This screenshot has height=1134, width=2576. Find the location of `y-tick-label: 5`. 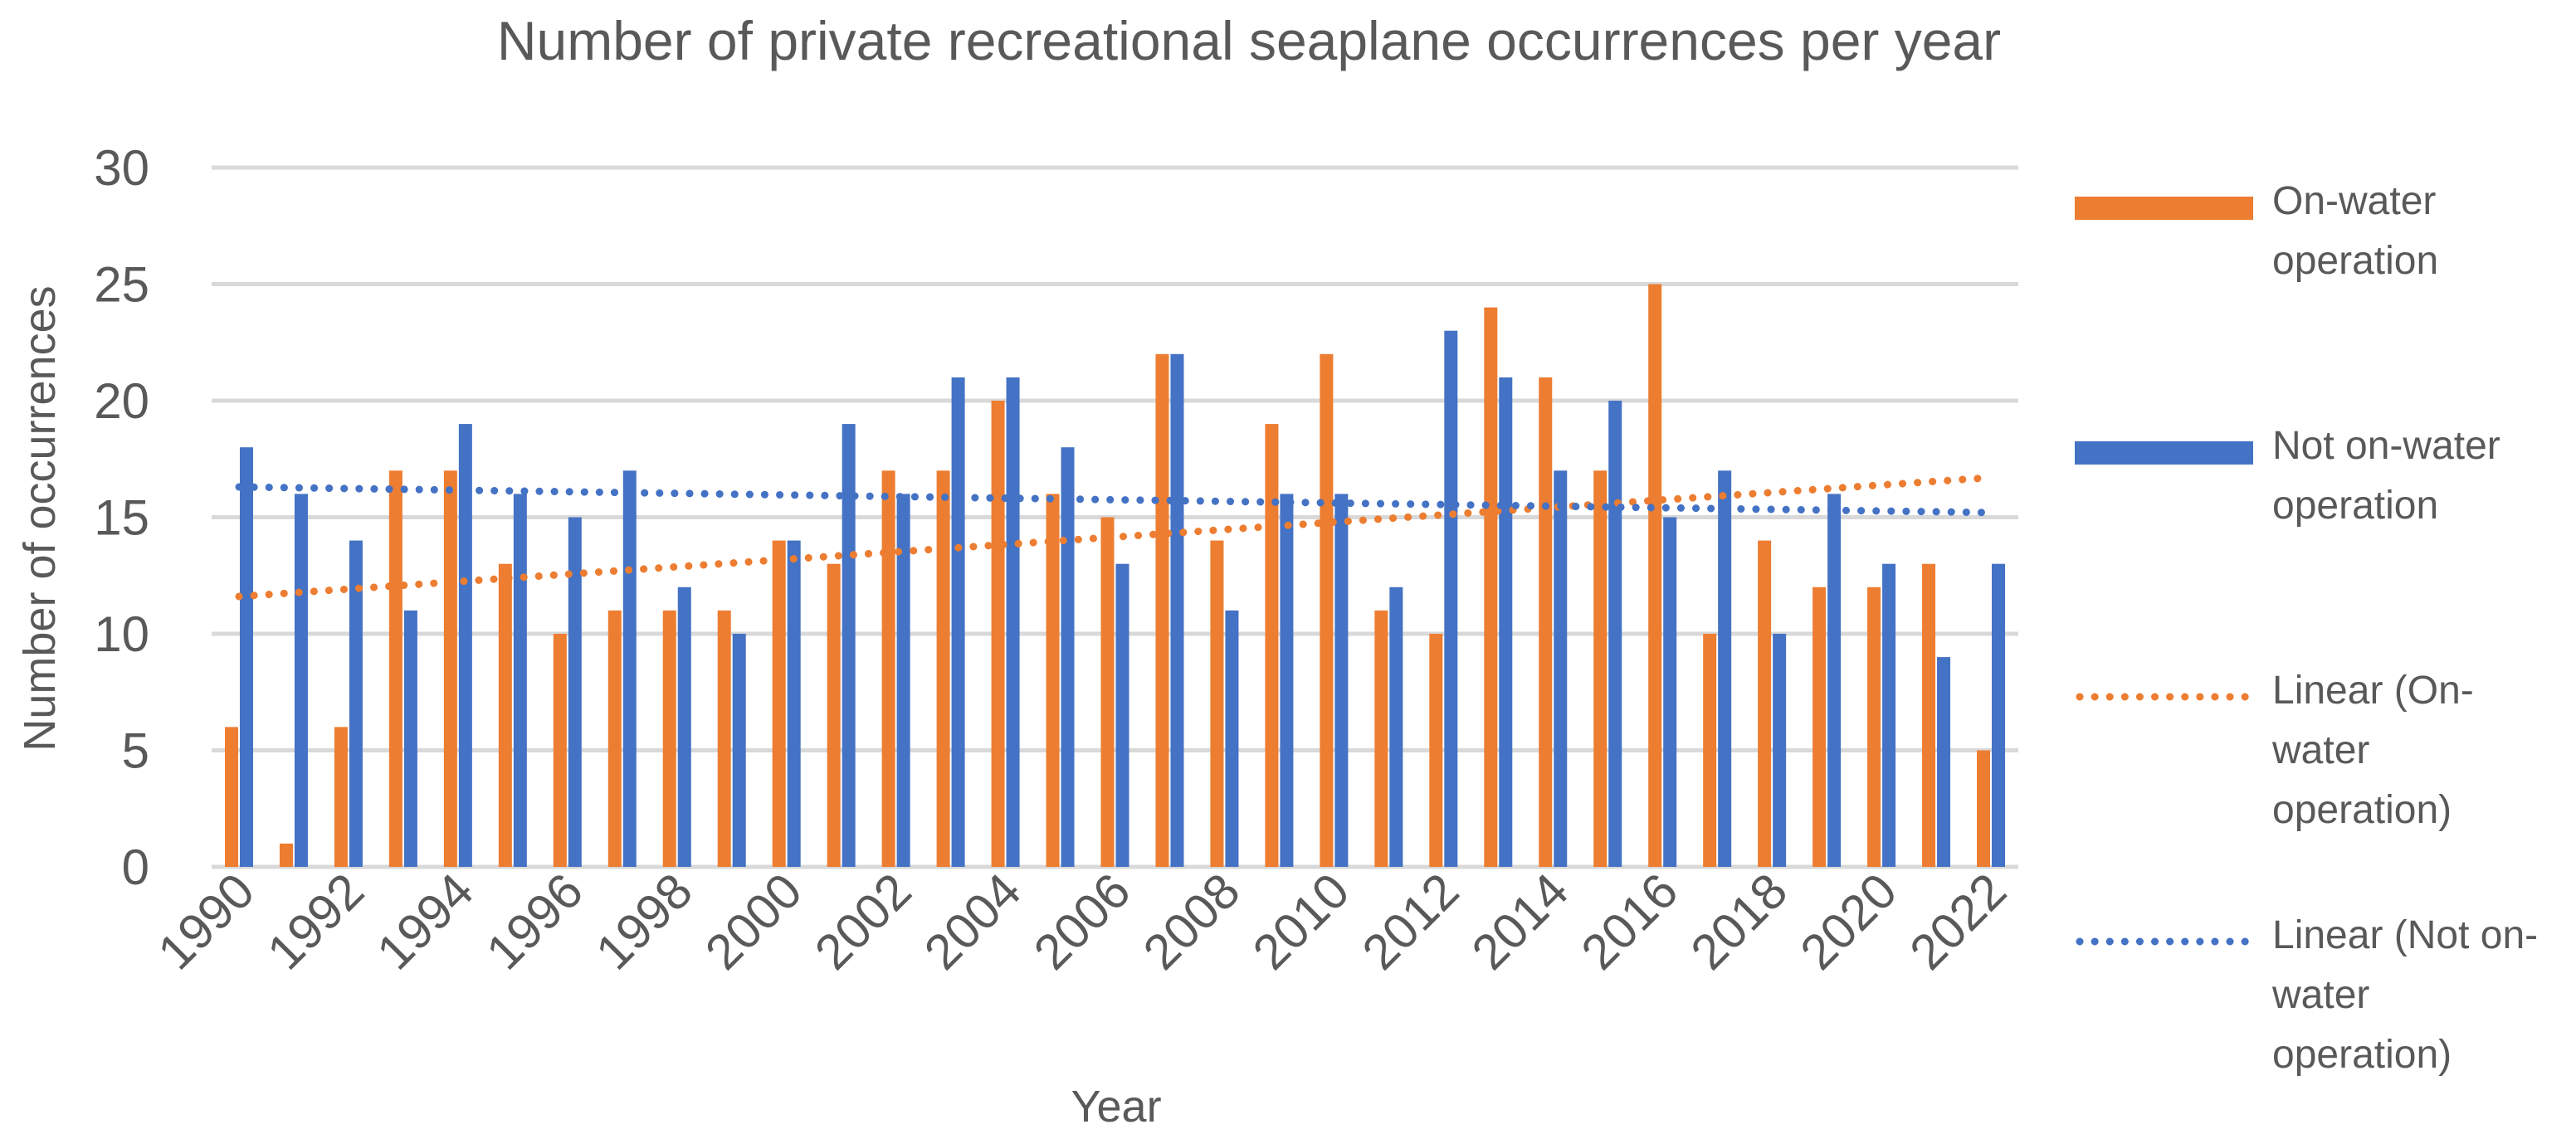

y-tick-label: 5 is located at coordinates (136, 751).